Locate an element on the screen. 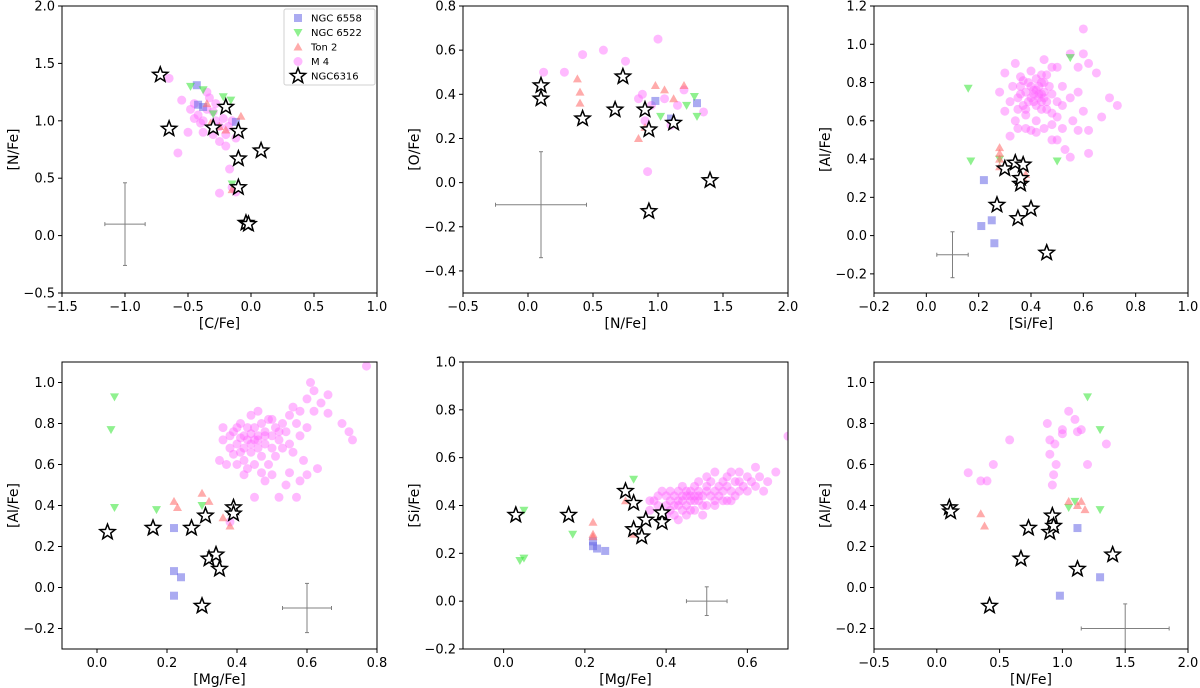 This screenshot has width=1200, height=688. y-tick-label: 2.0 is located at coordinates (44, 7).